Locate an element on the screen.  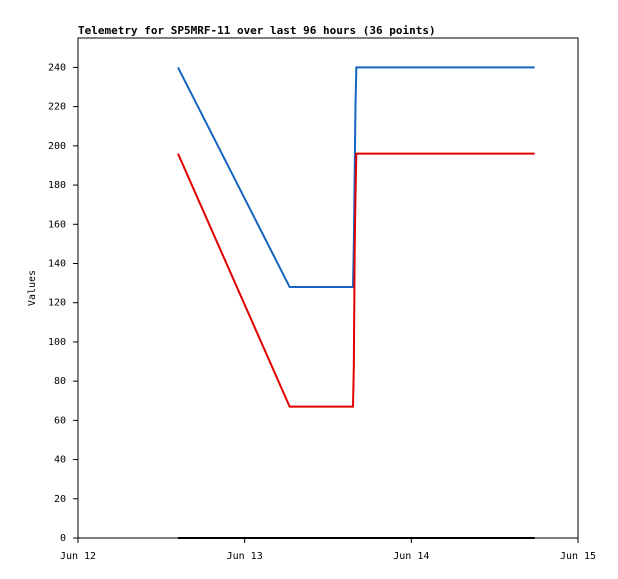
x-tick-label: Jun 13 is located at coordinates (245, 556).